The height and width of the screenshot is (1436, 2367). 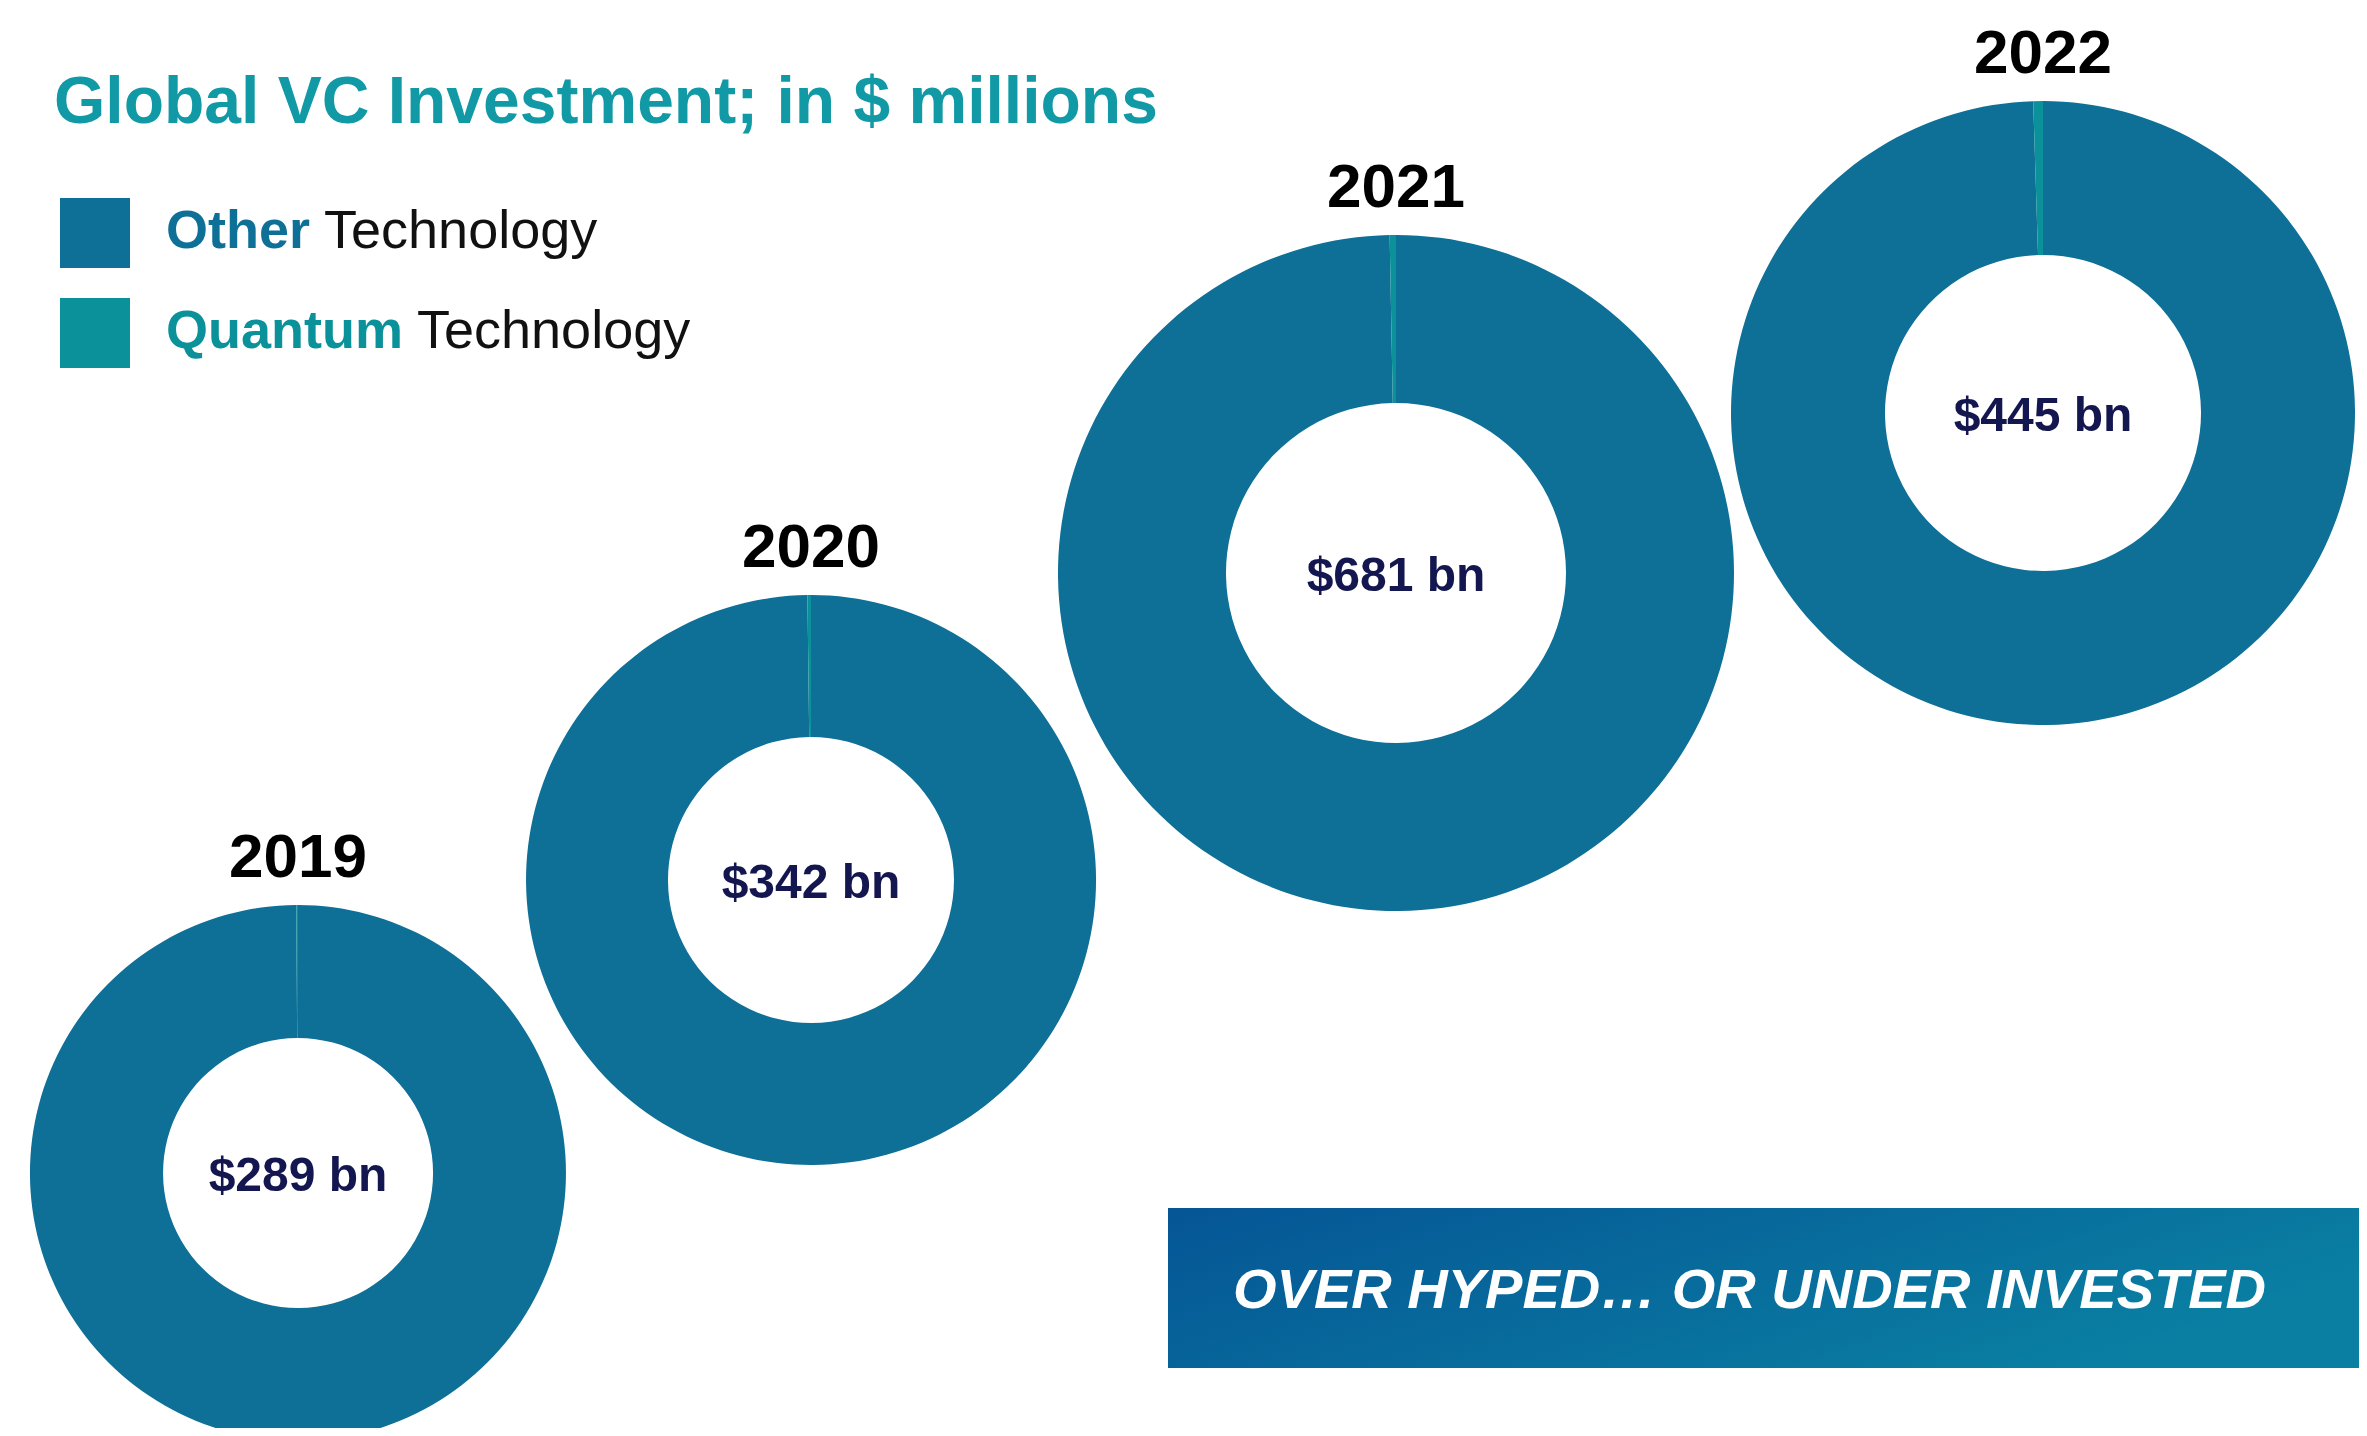 What do you see at coordinates (298, 1174) in the screenshot?
I see `text: $289 bn` at bounding box center [298, 1174].